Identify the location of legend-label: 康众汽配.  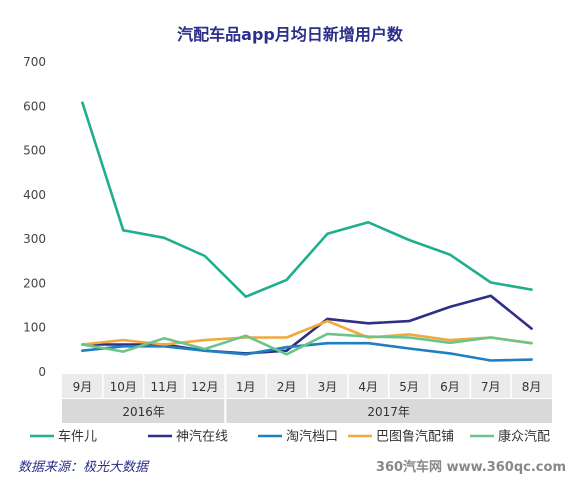
(524, 437).